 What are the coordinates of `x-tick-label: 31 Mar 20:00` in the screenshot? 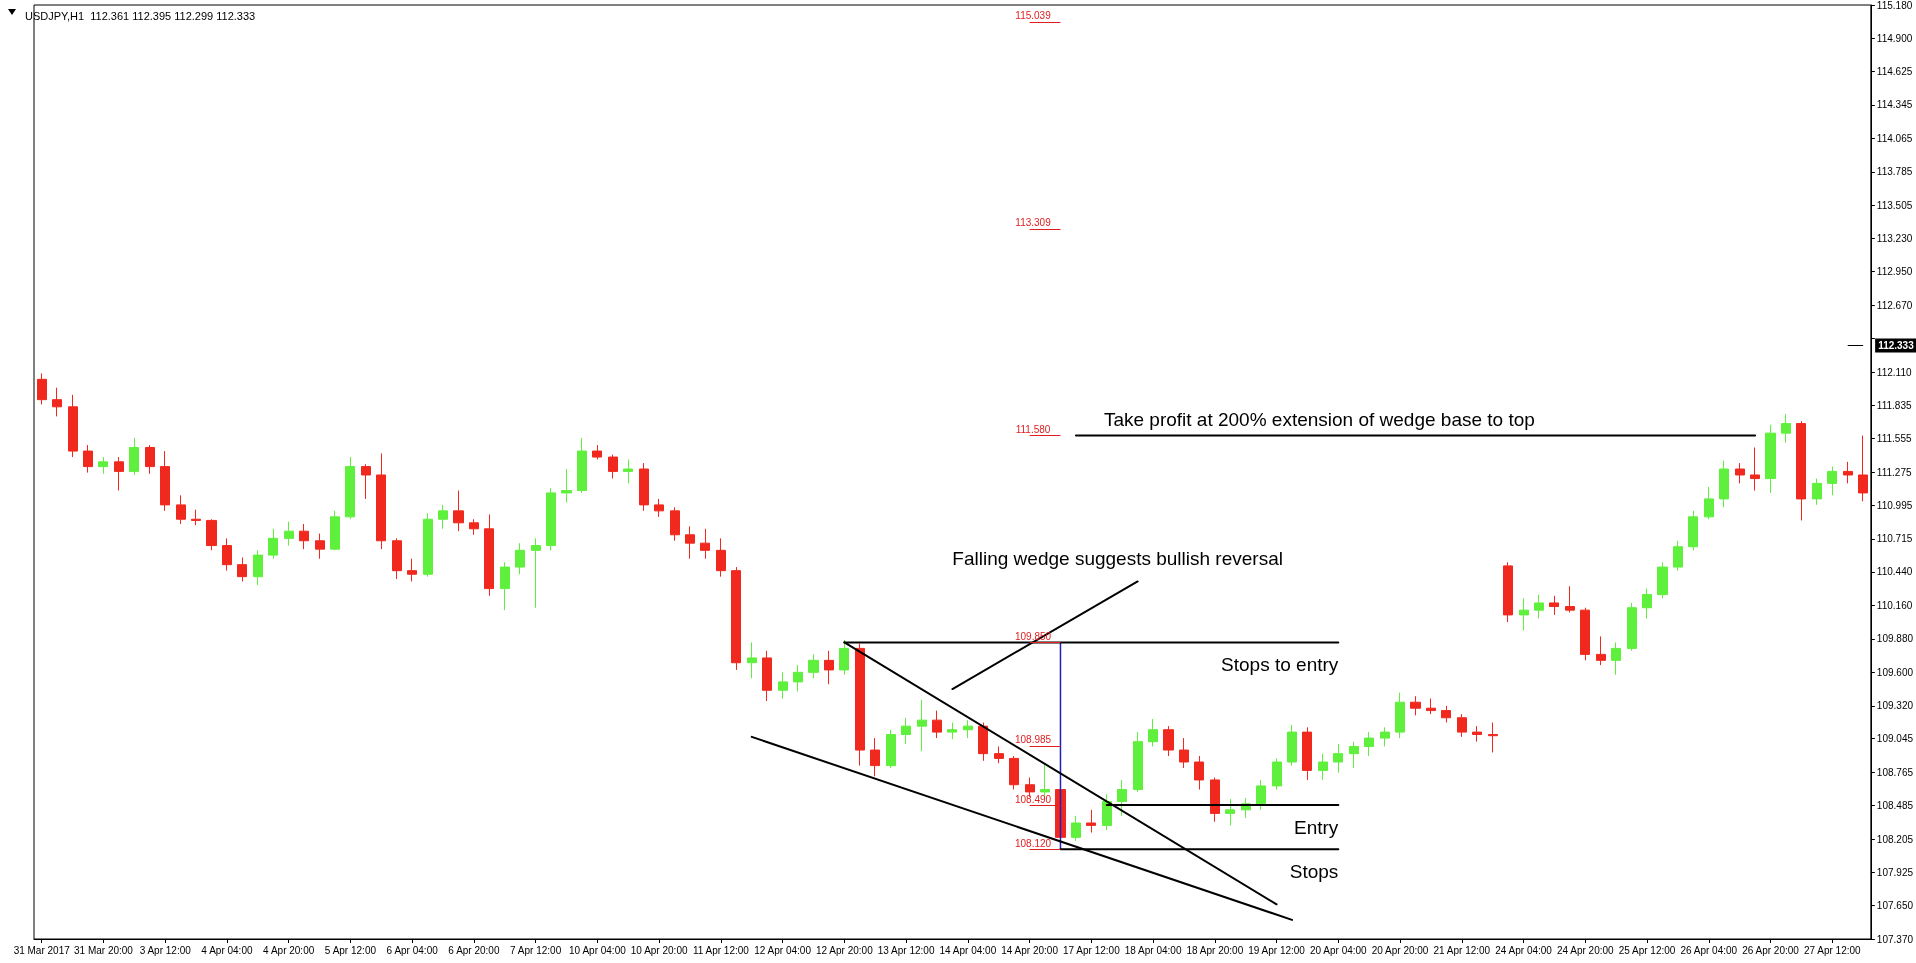 It's located at (103, 950).